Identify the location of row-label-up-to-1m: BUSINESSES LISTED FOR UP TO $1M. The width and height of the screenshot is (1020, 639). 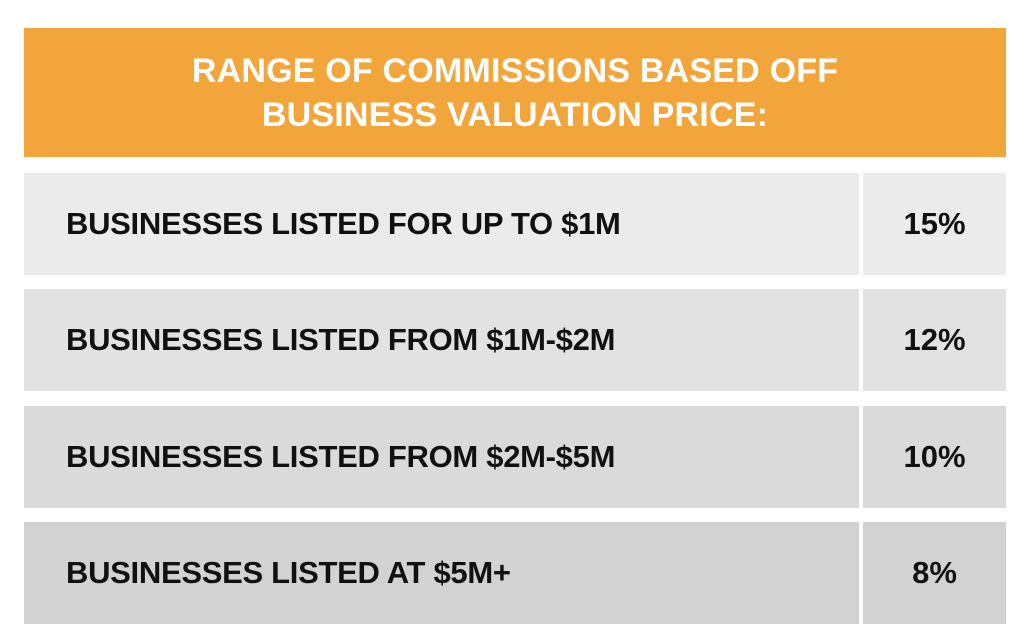
(441, 224).